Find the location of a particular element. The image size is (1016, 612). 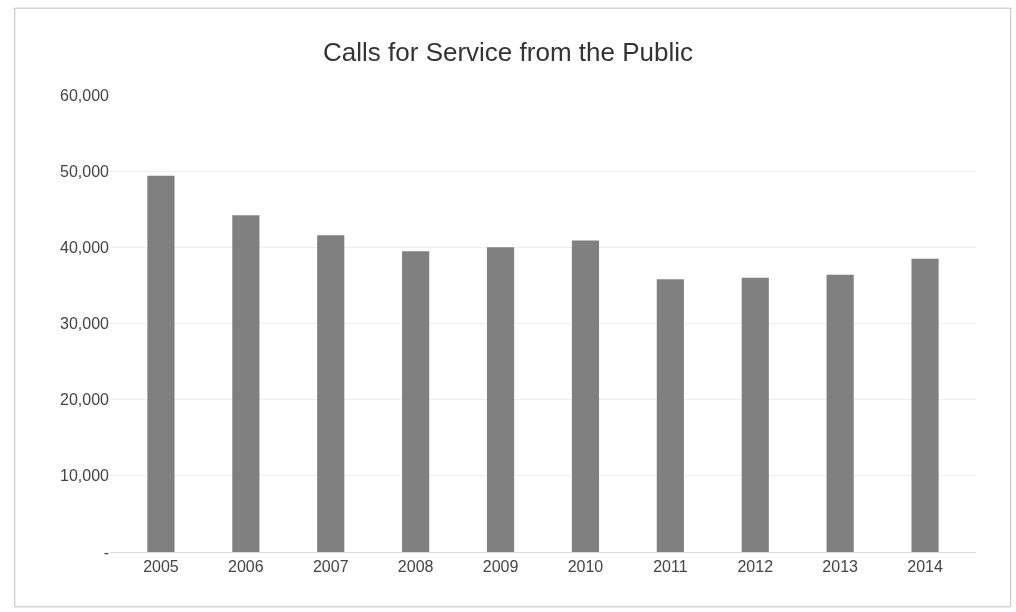

x-tick-label: 2009 is located at coordinates (500, 567).